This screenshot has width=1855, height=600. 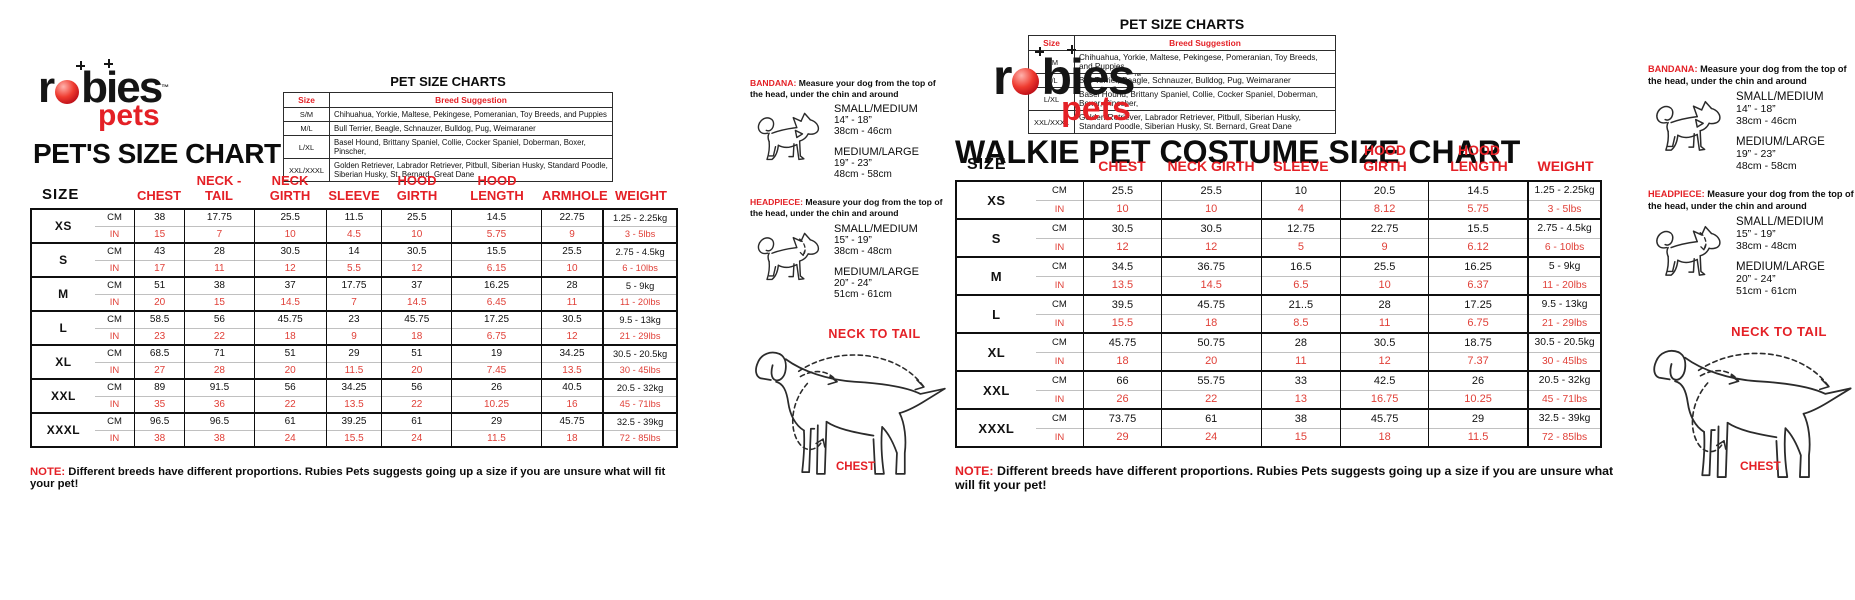 I want to click on size-row-in: IN 23 22 18 9 18 6.75 12 21 - 29lbs, so click(x=354, y=336).